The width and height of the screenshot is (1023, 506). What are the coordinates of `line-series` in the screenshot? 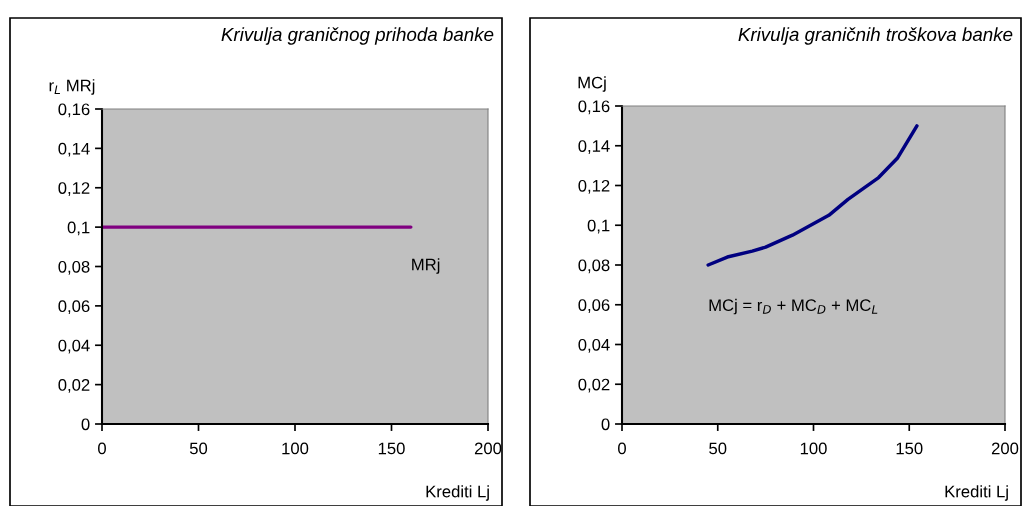 It's located at (812, 195).